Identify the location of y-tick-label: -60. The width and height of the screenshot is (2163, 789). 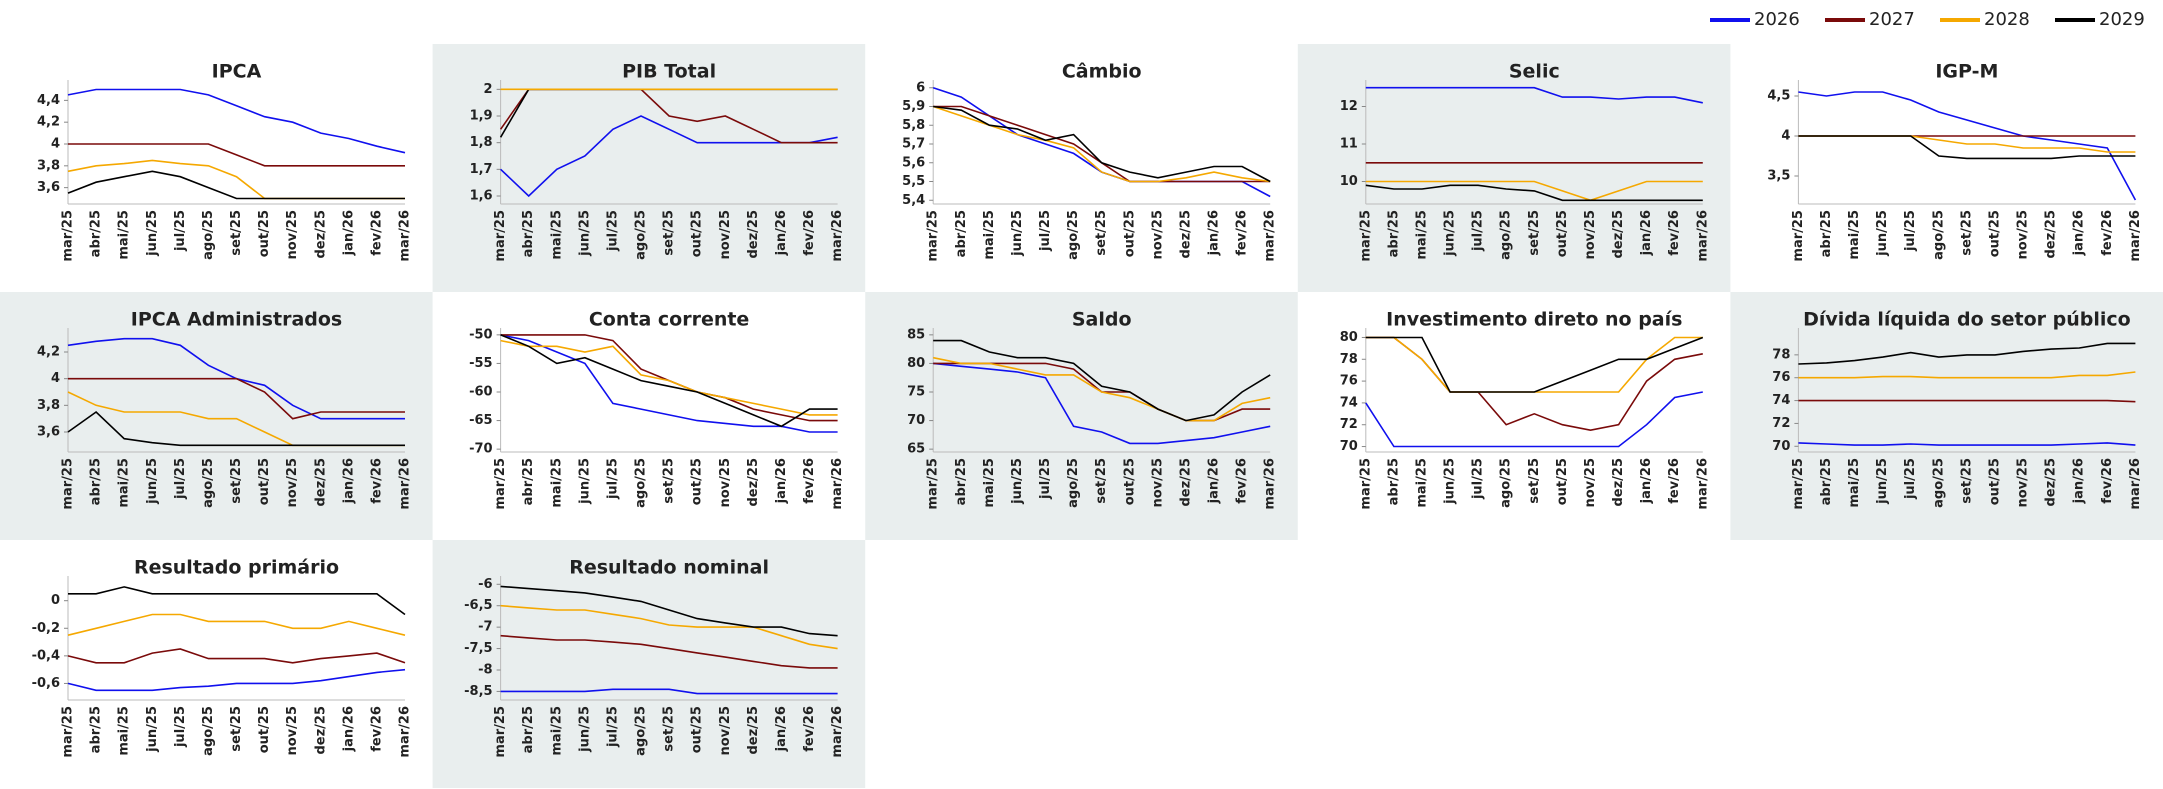
(481, 392).